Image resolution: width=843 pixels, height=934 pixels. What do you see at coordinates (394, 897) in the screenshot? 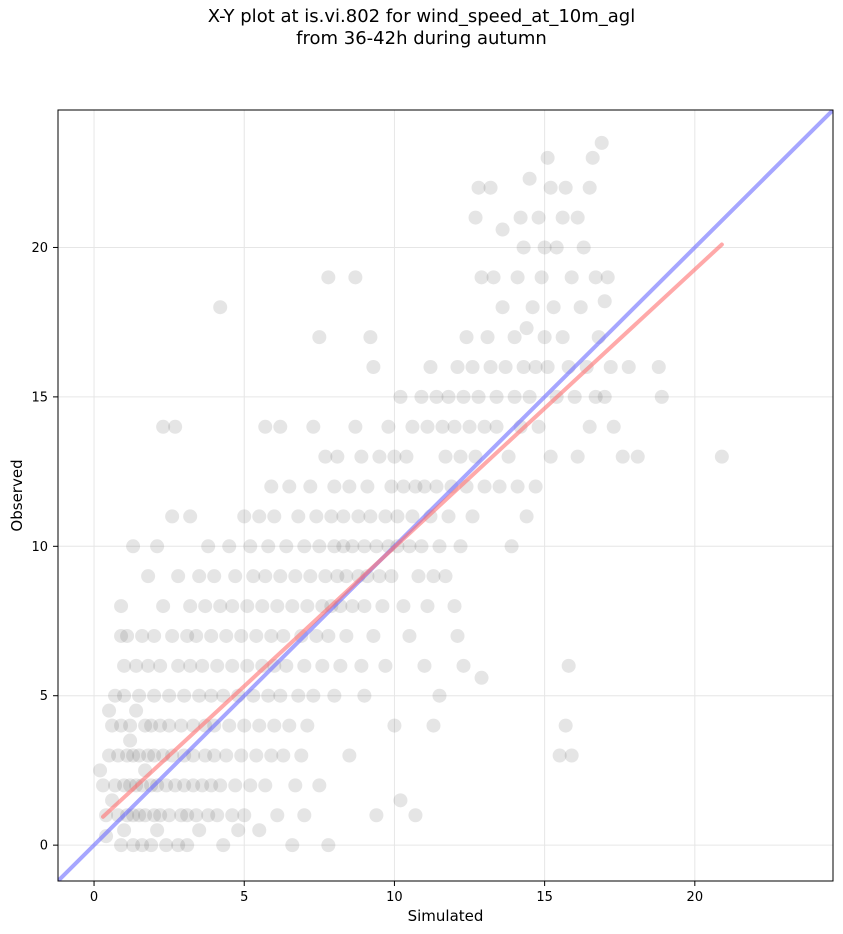
I see `x-tick-label: 10` at bounding box center [394, 897].